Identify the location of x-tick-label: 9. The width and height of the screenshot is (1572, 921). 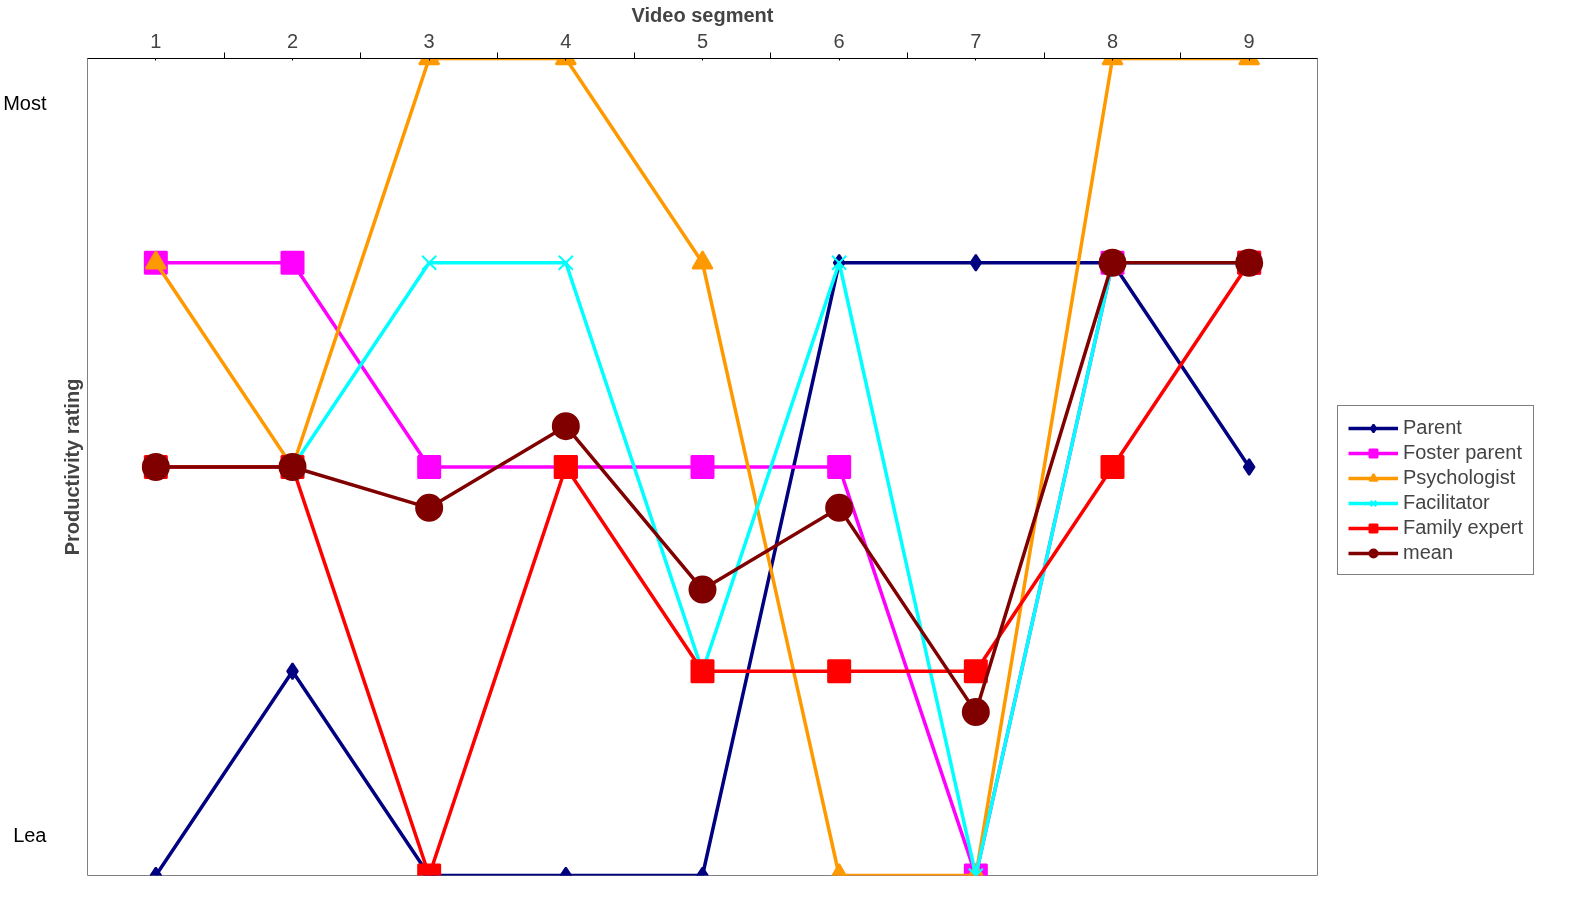
(1249, 40).